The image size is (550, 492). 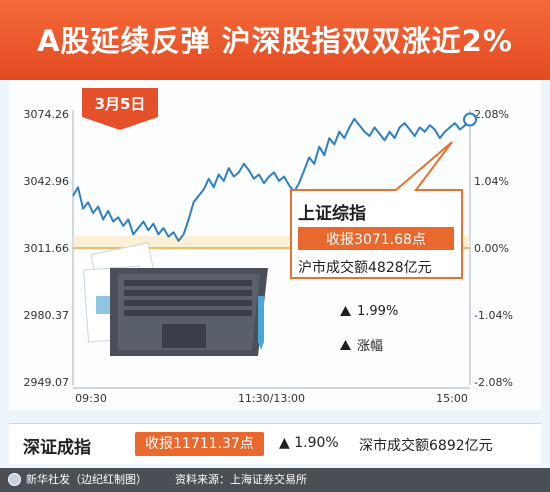 I want to click on y-tick-label: 3011.66, so click(x=47, y=248).